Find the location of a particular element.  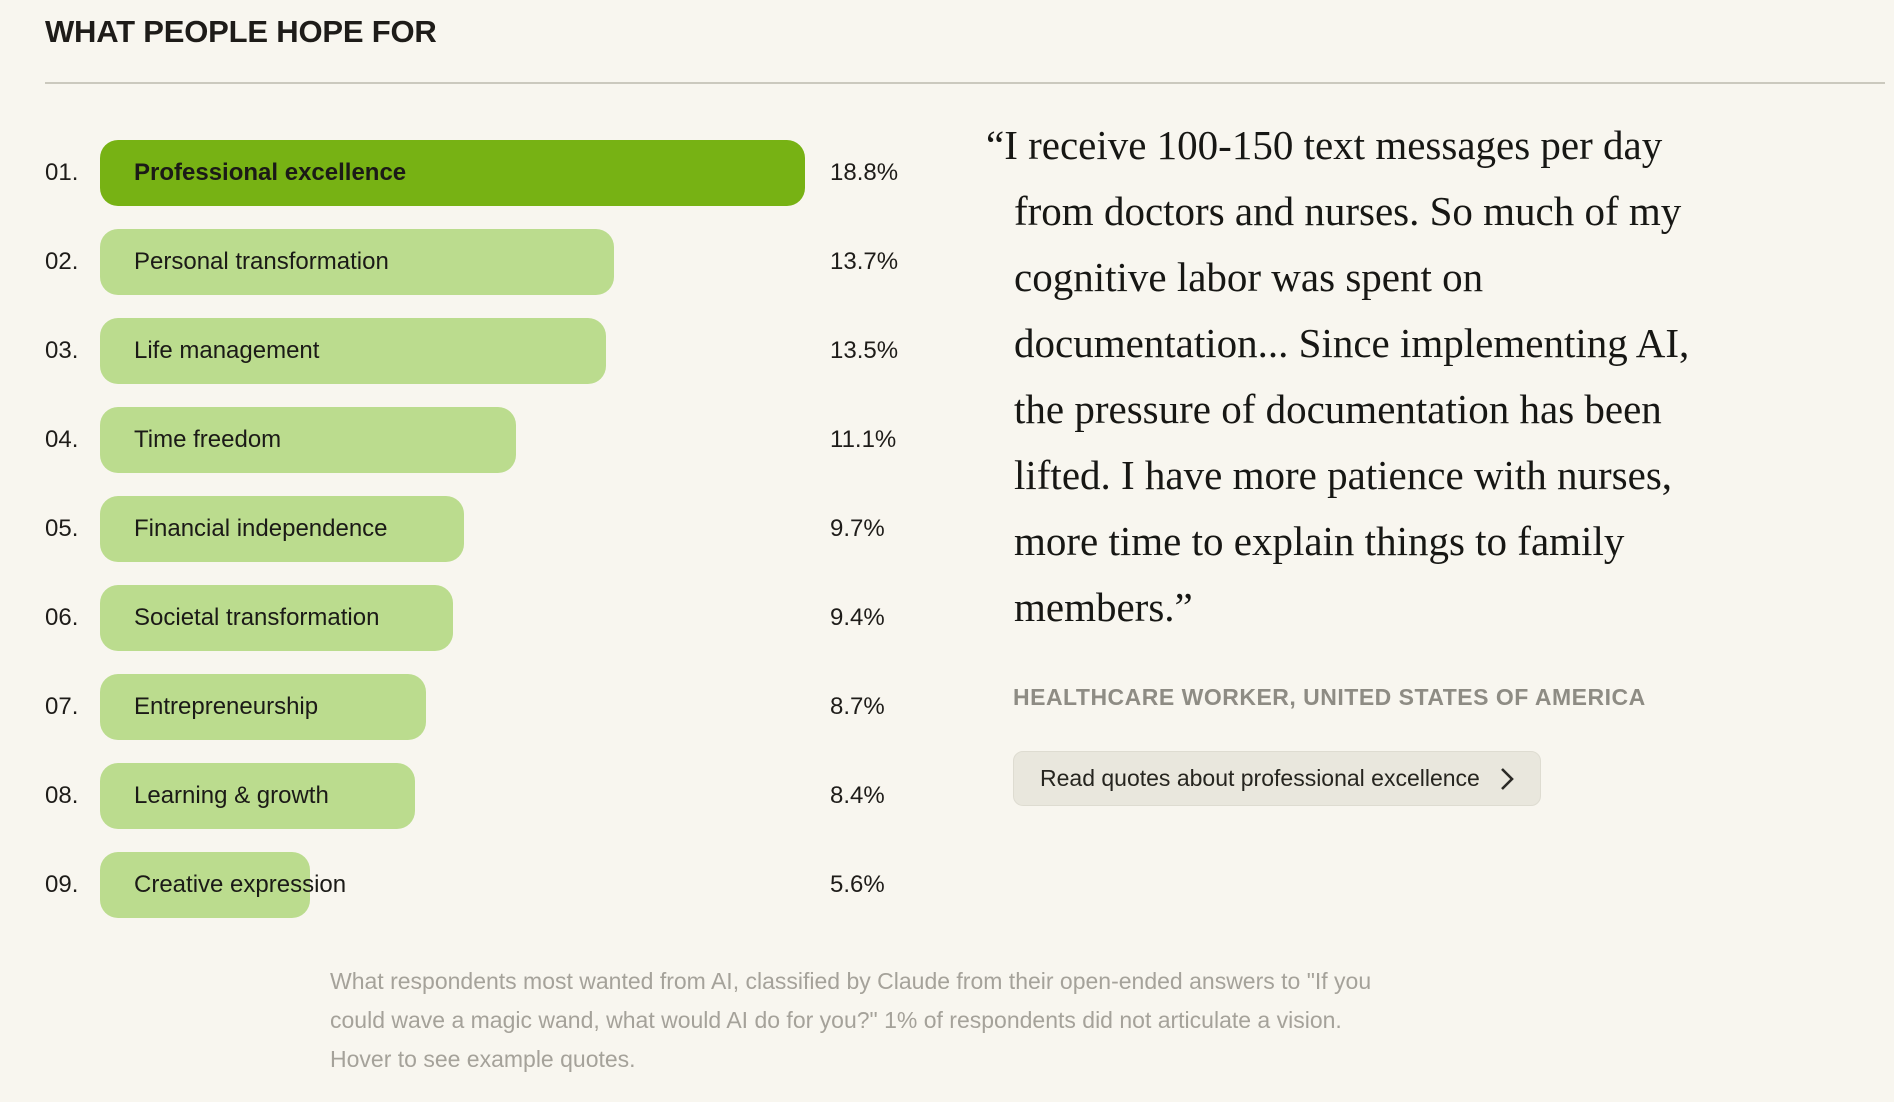

value-label: 8.7% is located at coordinates (857, 706).